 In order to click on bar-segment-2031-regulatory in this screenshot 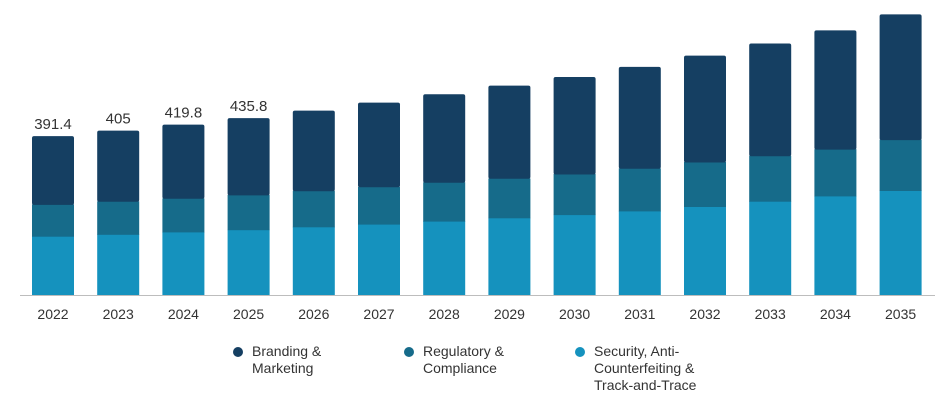, I will do `click(639, 190)`.